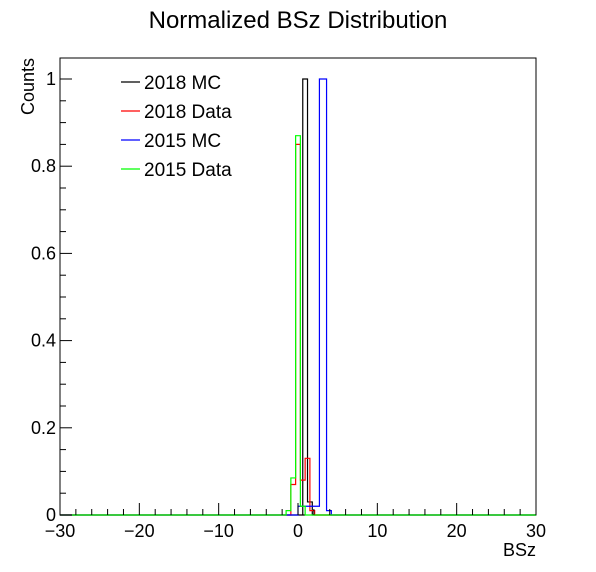  What do you see at coordinates (218, 531) in the screenshot?
I see `x-tick-label: −10` at bounding box center [218, 531].